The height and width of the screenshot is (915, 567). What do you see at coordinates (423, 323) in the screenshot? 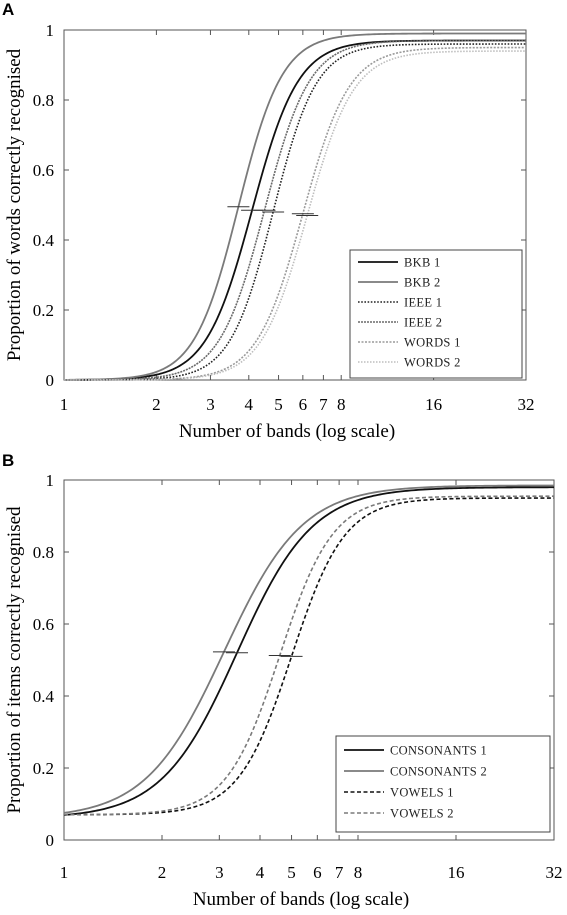
I see `legend-label: IEEE 2` at bounding box center [423, 323].